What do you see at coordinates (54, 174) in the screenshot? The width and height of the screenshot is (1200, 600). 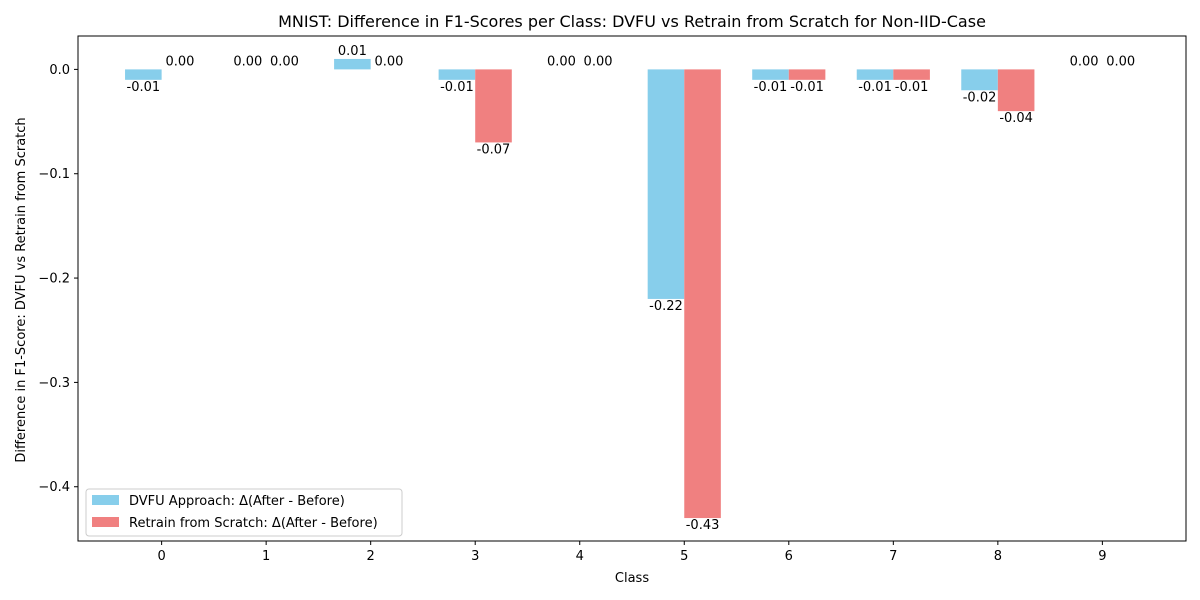 I see `y-tick-label-1: −0.1` at bounding box center [54, 174].